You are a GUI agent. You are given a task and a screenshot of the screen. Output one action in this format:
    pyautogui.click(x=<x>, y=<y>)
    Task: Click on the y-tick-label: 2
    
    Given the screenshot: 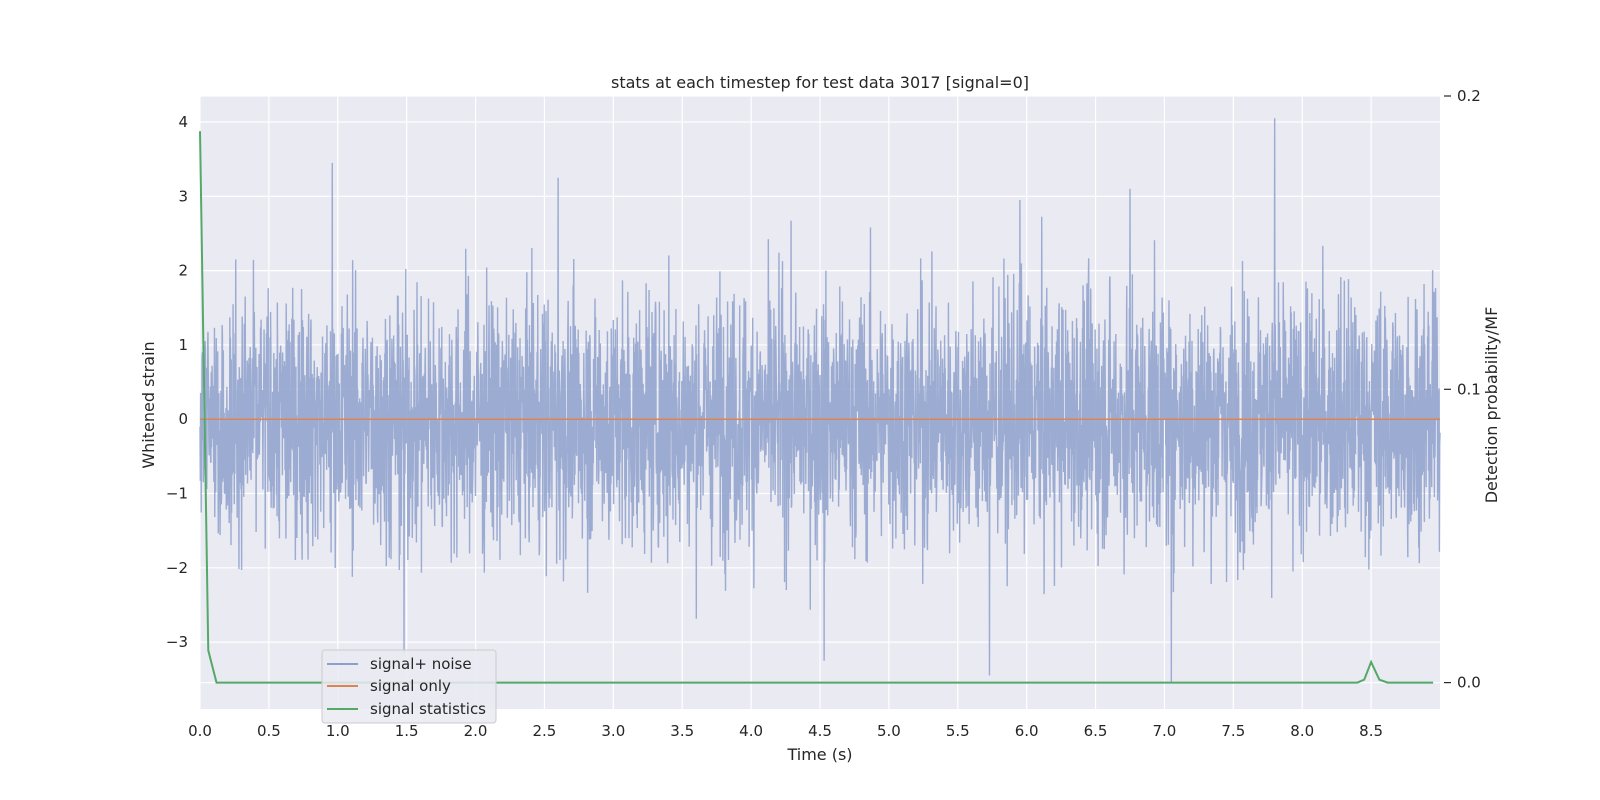 What is the action you would take?
    pyautogui.click(x=183, y=271)
    